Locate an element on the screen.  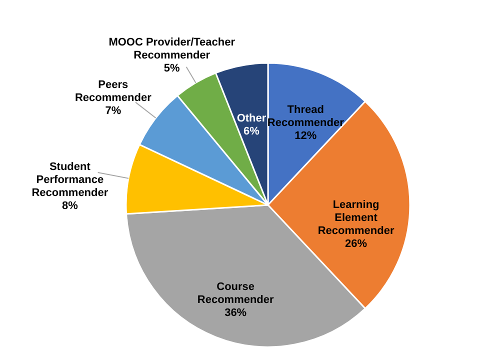
data-label: 26% is located at coordinates (356, 244).